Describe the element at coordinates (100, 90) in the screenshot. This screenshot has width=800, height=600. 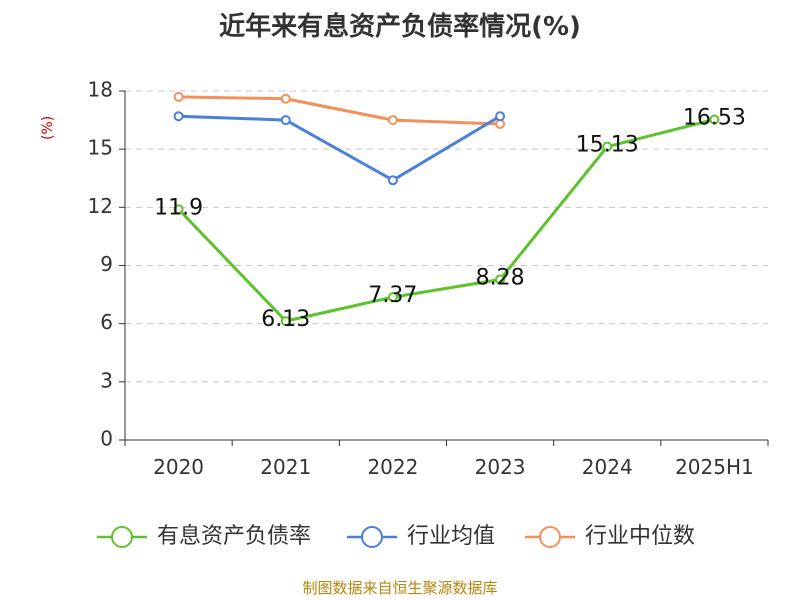
I see `y-tick-label: 18` at that location.